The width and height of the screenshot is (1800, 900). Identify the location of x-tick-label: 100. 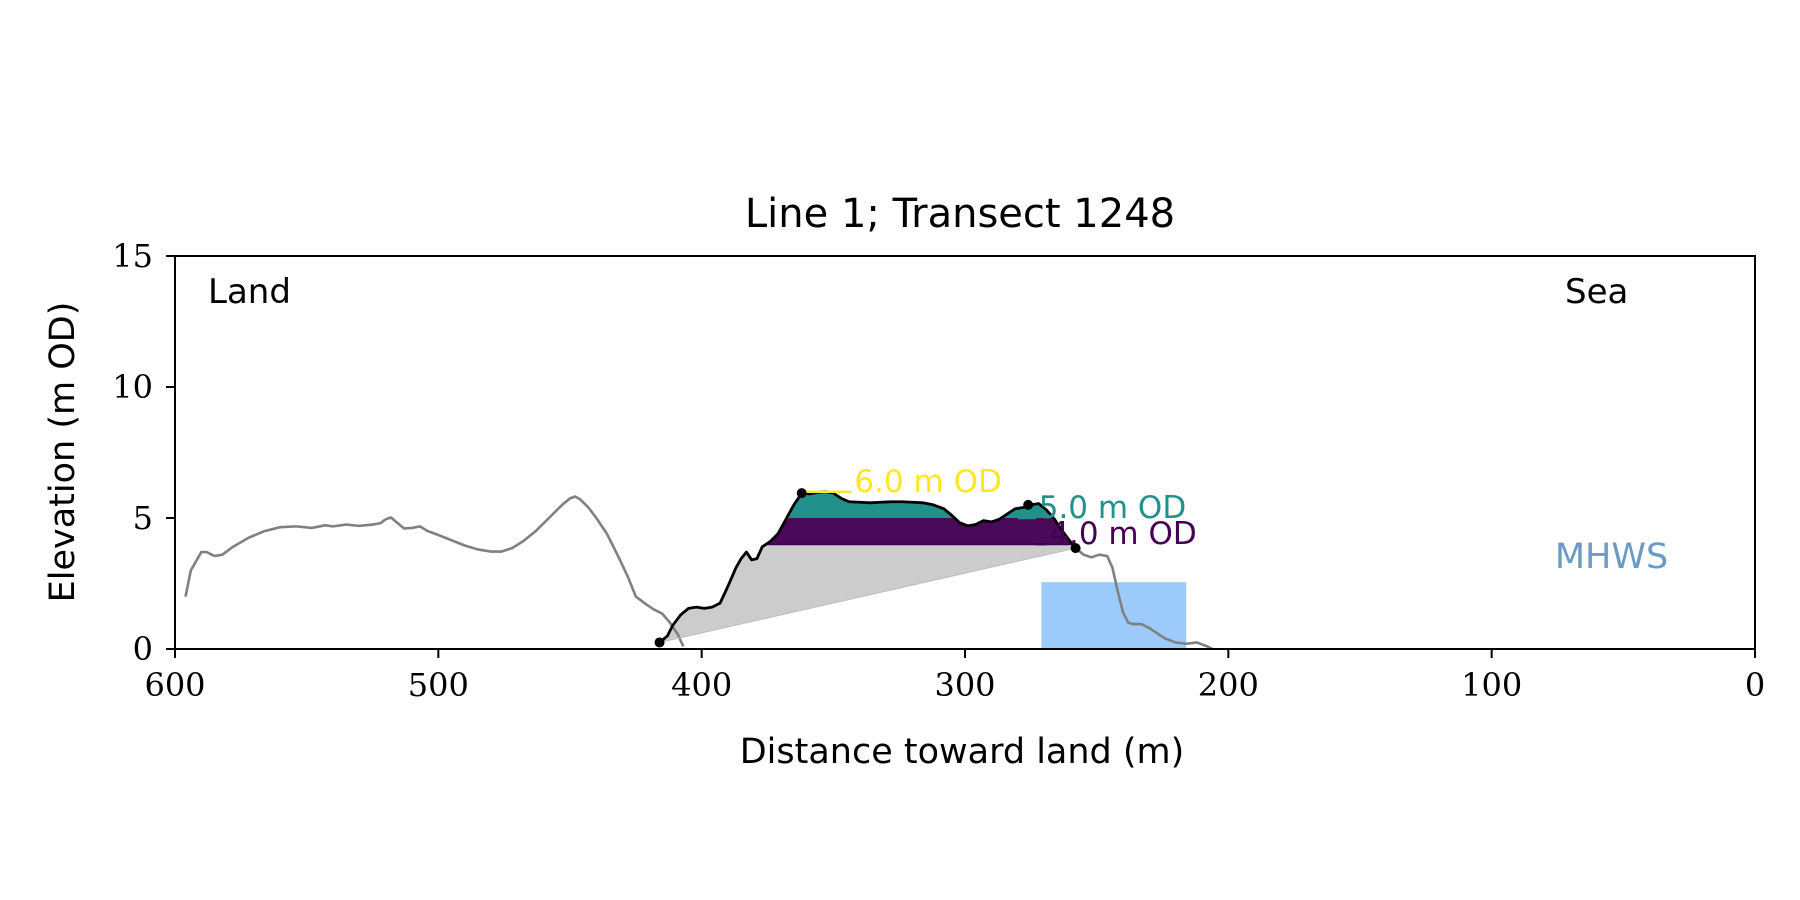
(1491, 685).